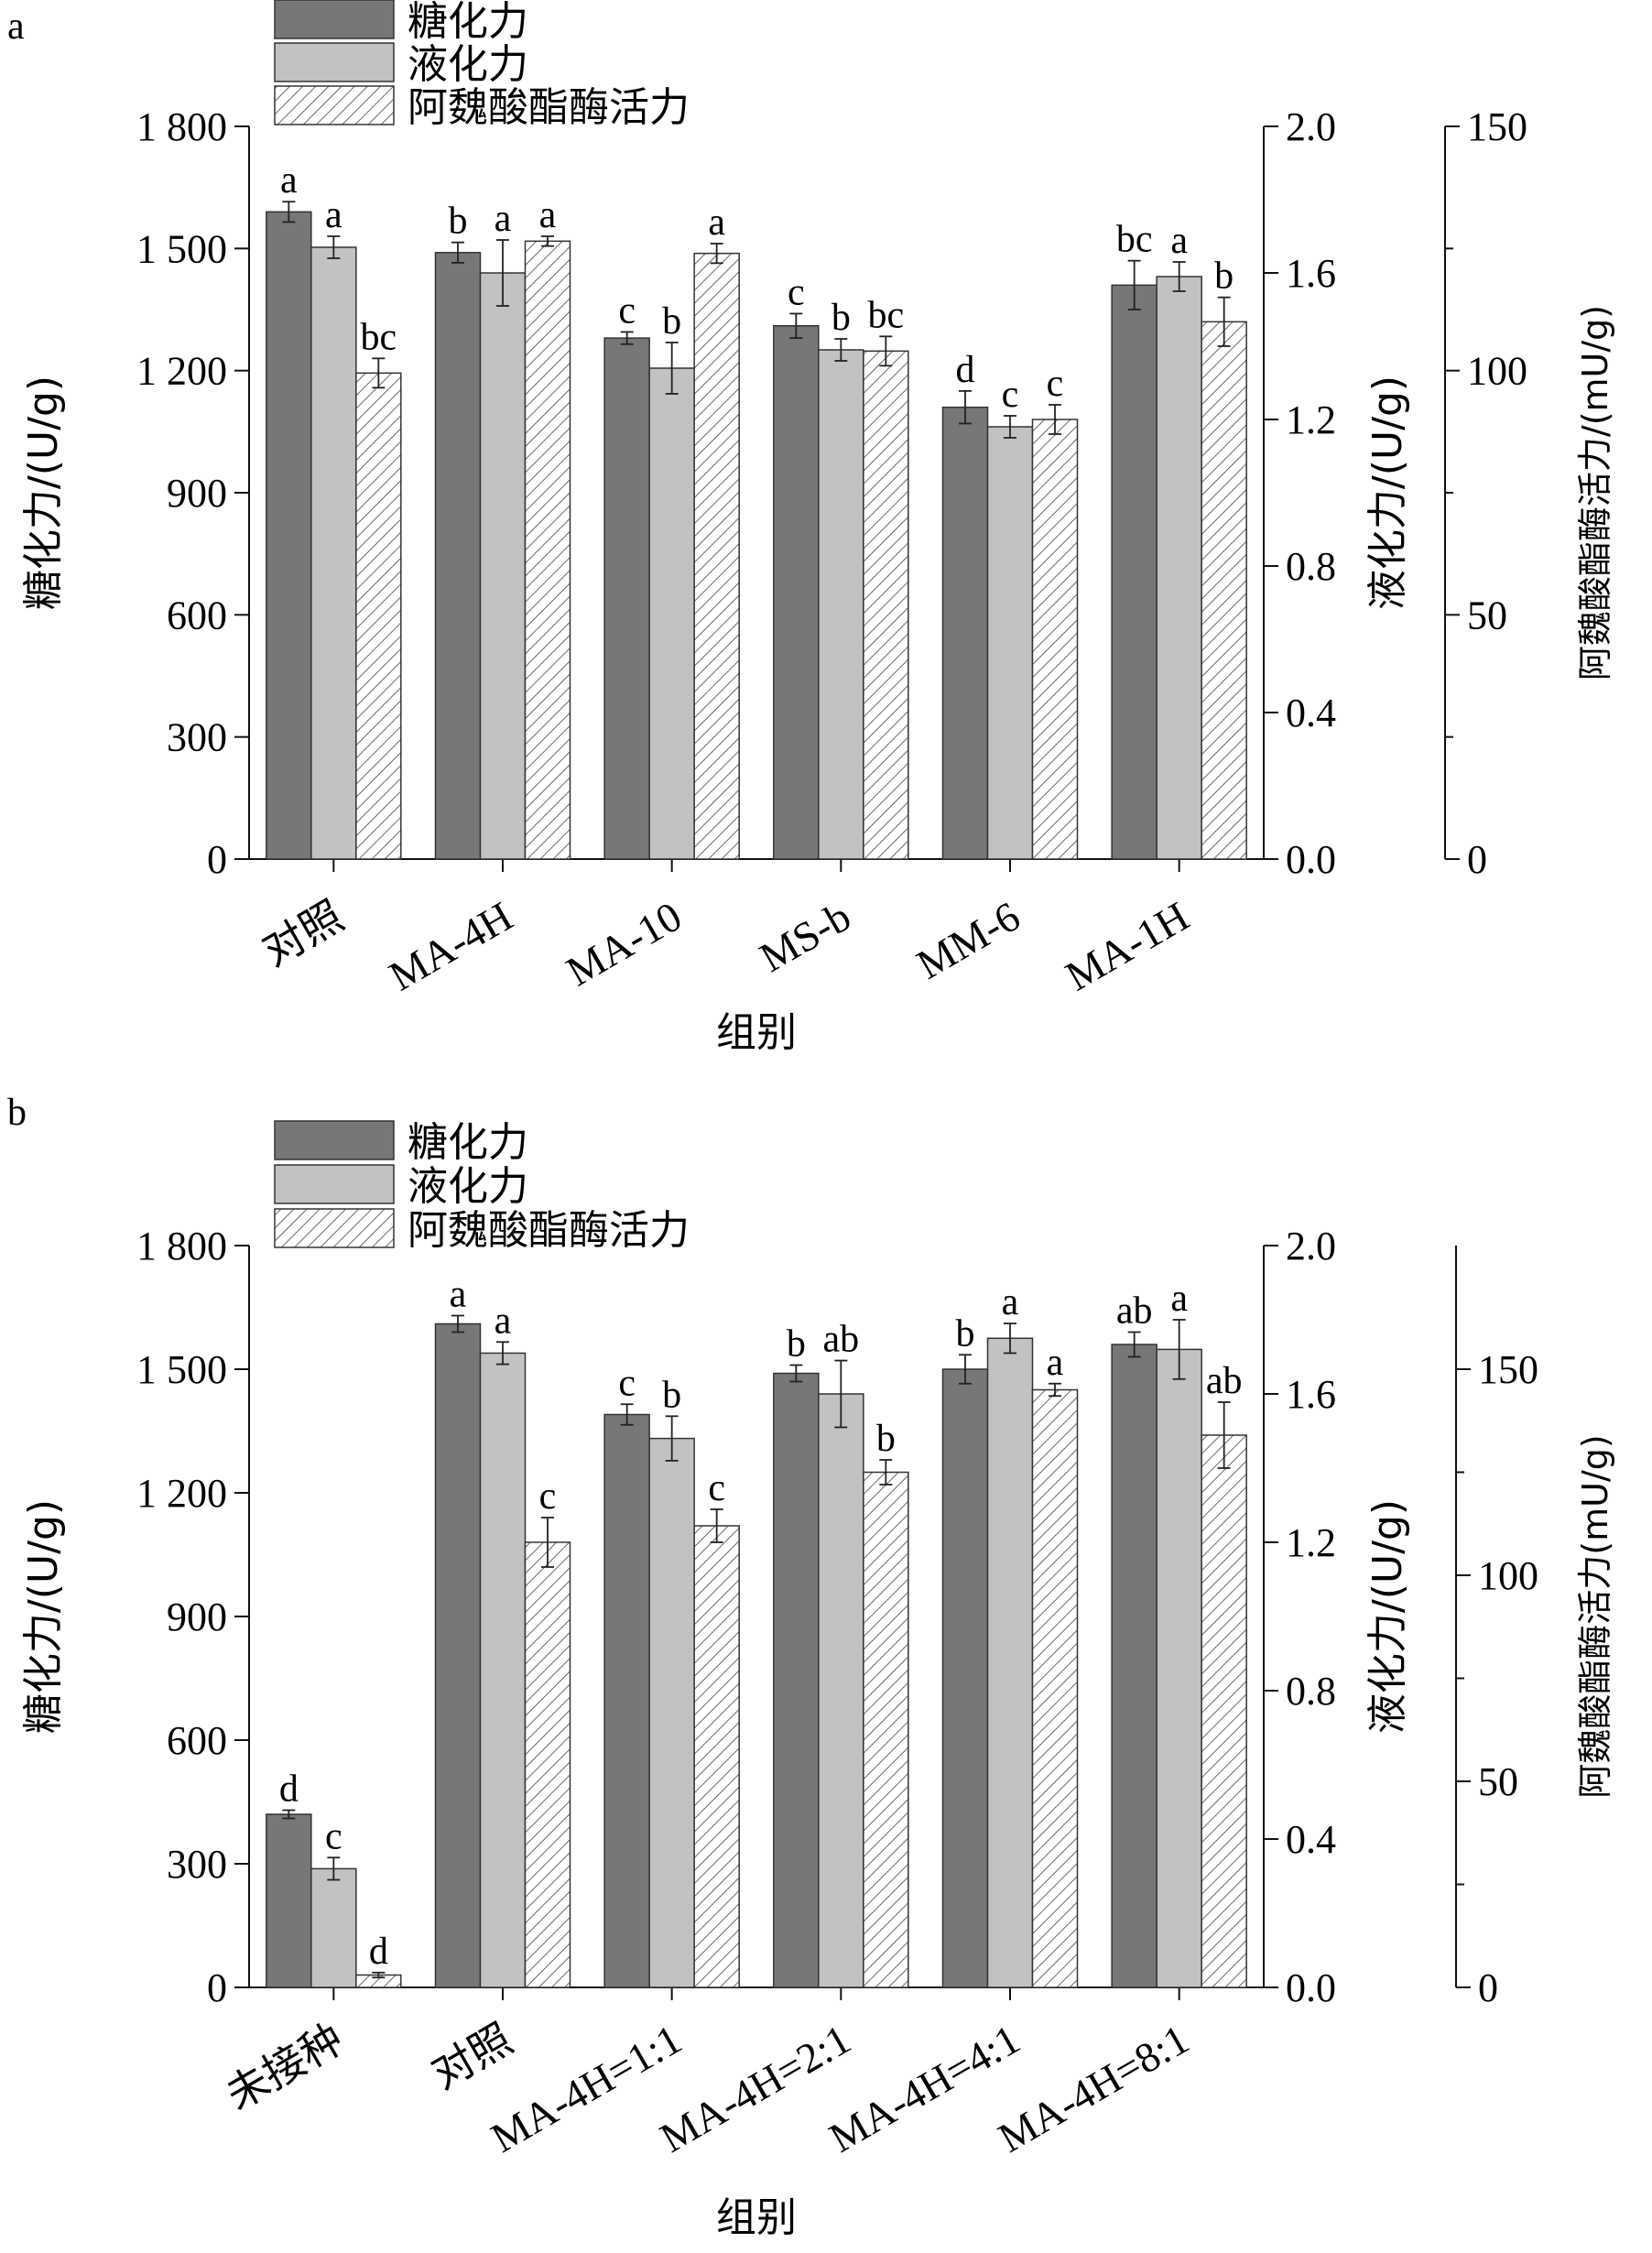 The height and width of the screenshot is (2253, 1652). I want to click on panel-letter: b, so click(17, 1113).